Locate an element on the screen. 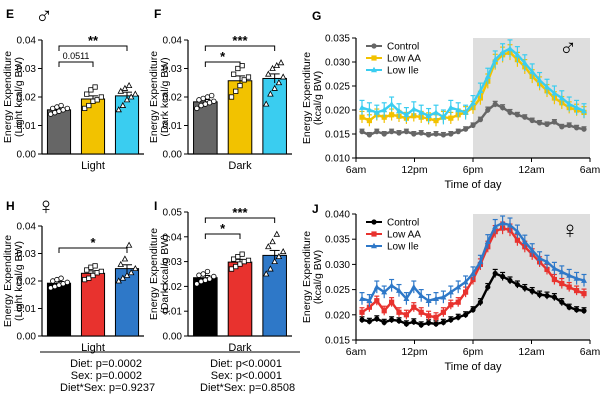 The height and width of the screenshot is (402, 600). sex-symbol-h: ♀ is located at coordinates (46, 206).